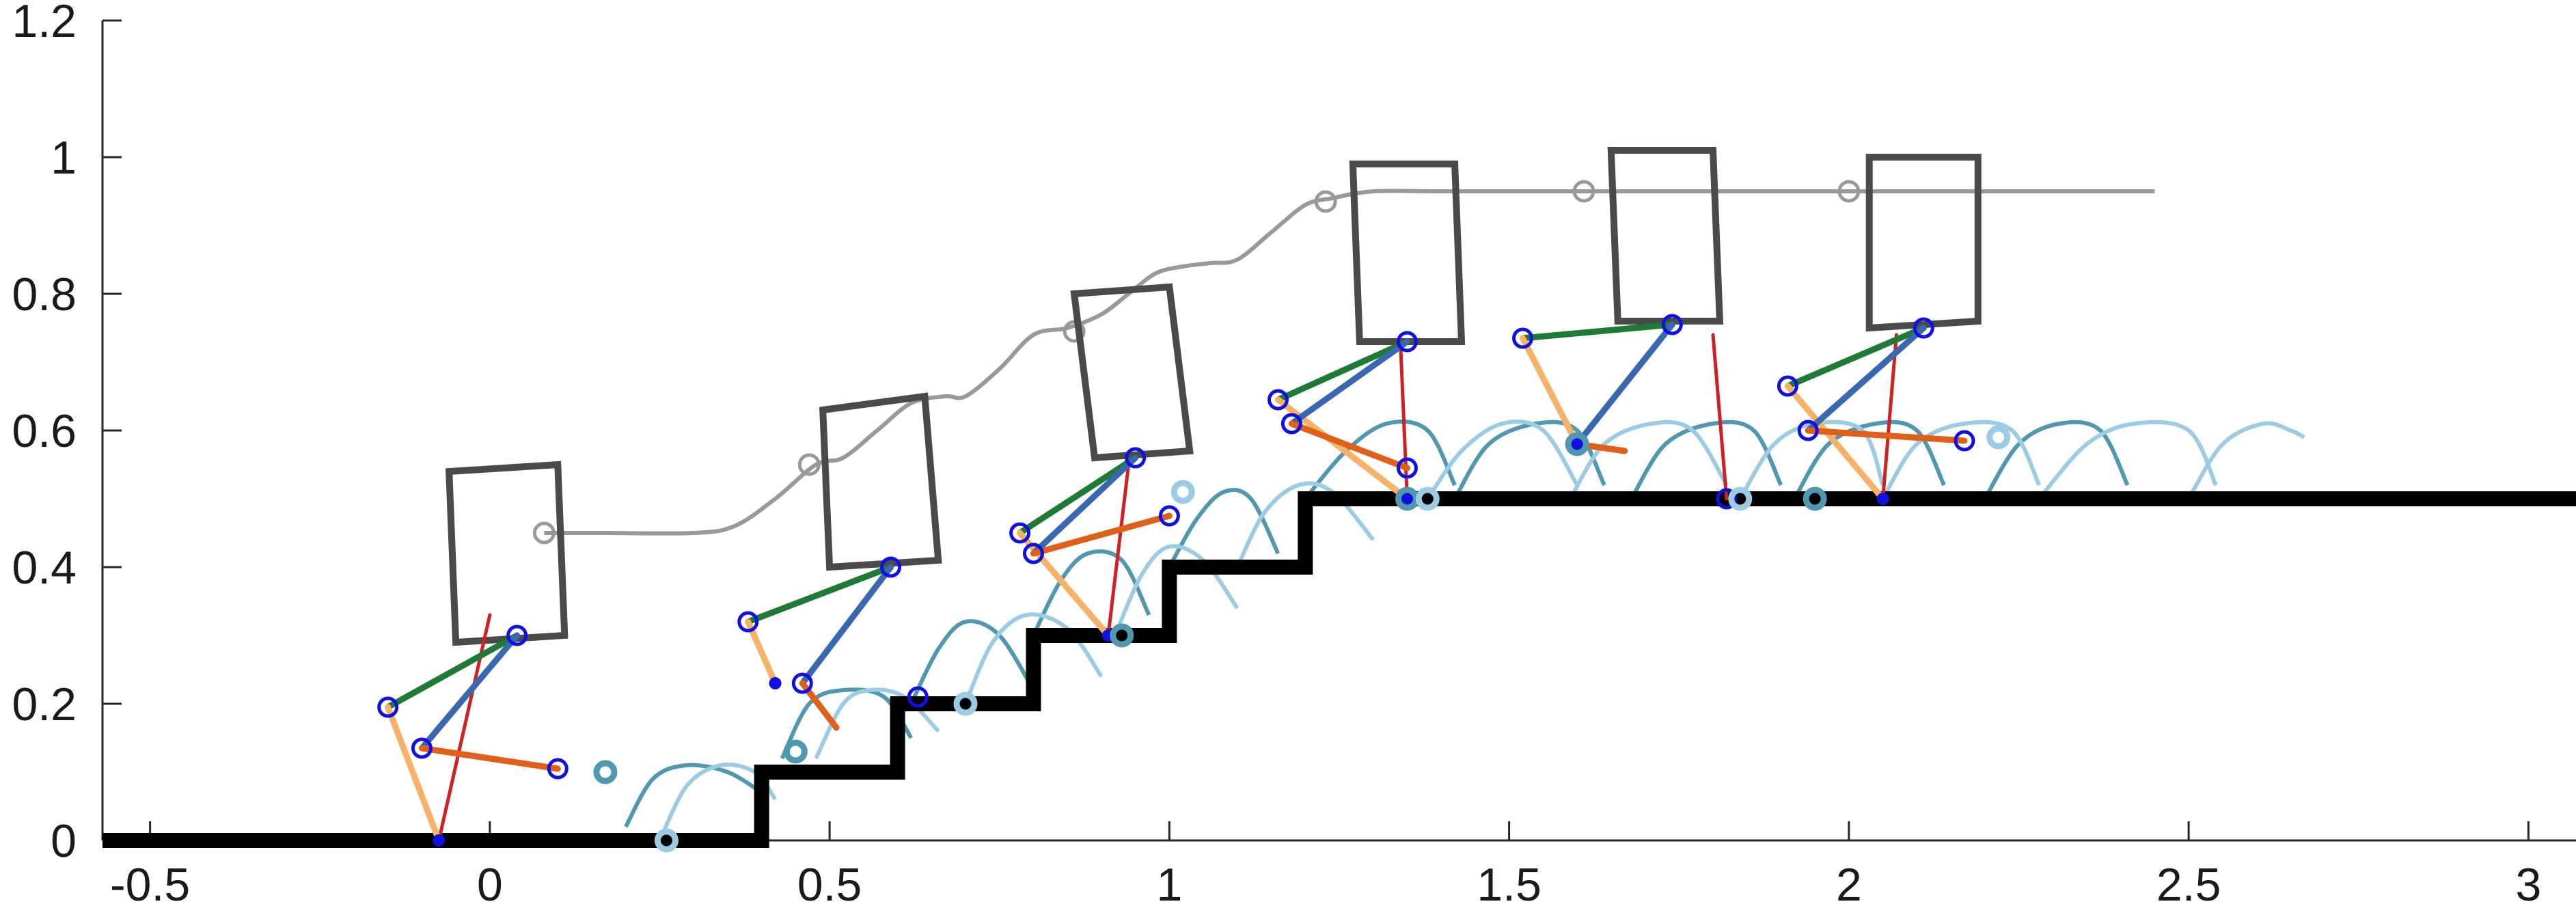 The height and width of the screenshot is (919, 2576). Describe the element at coordinates (1849, 885) in the screenshot. I see `x-tick-label: 2` at that location.